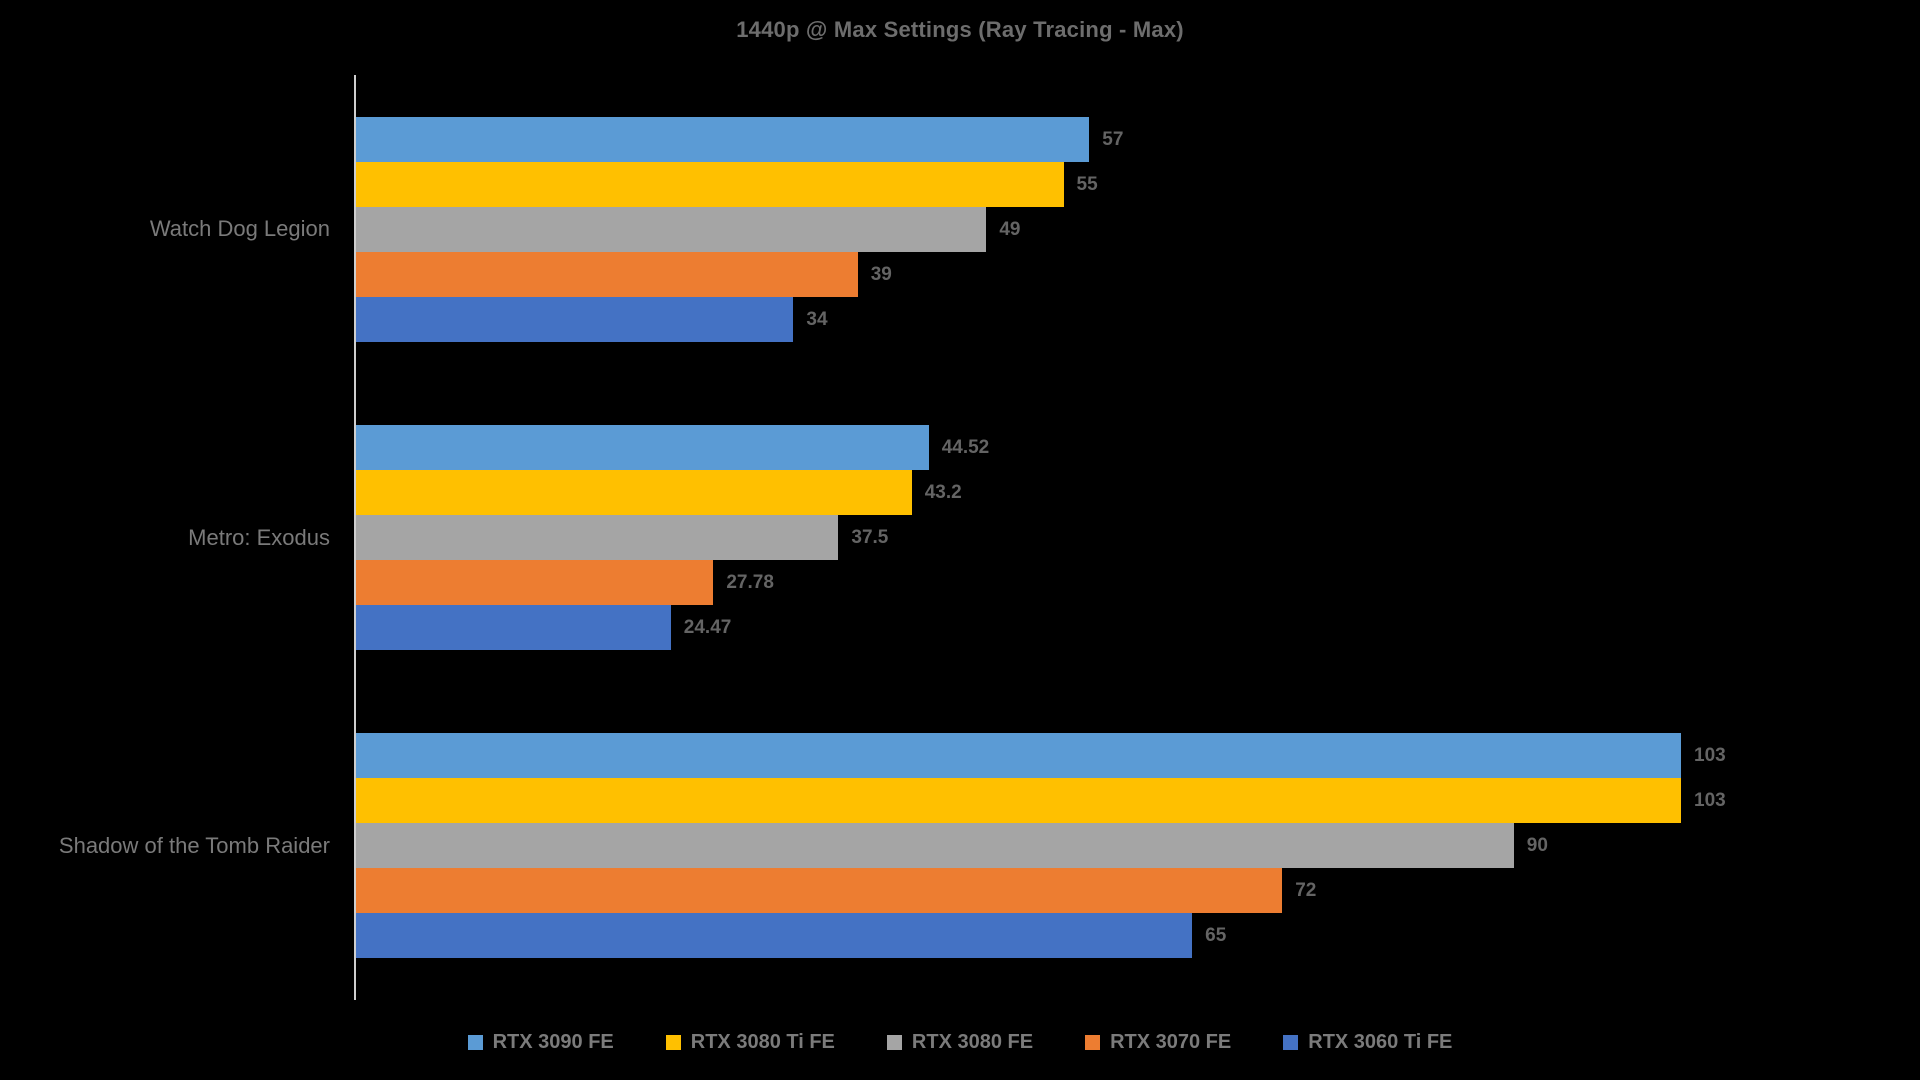 The image size is (1920, 1080). I want to click on legend-item-rtx-3060-ti-fe: RTX 3060 Ti FE, so click(1367, 1042).